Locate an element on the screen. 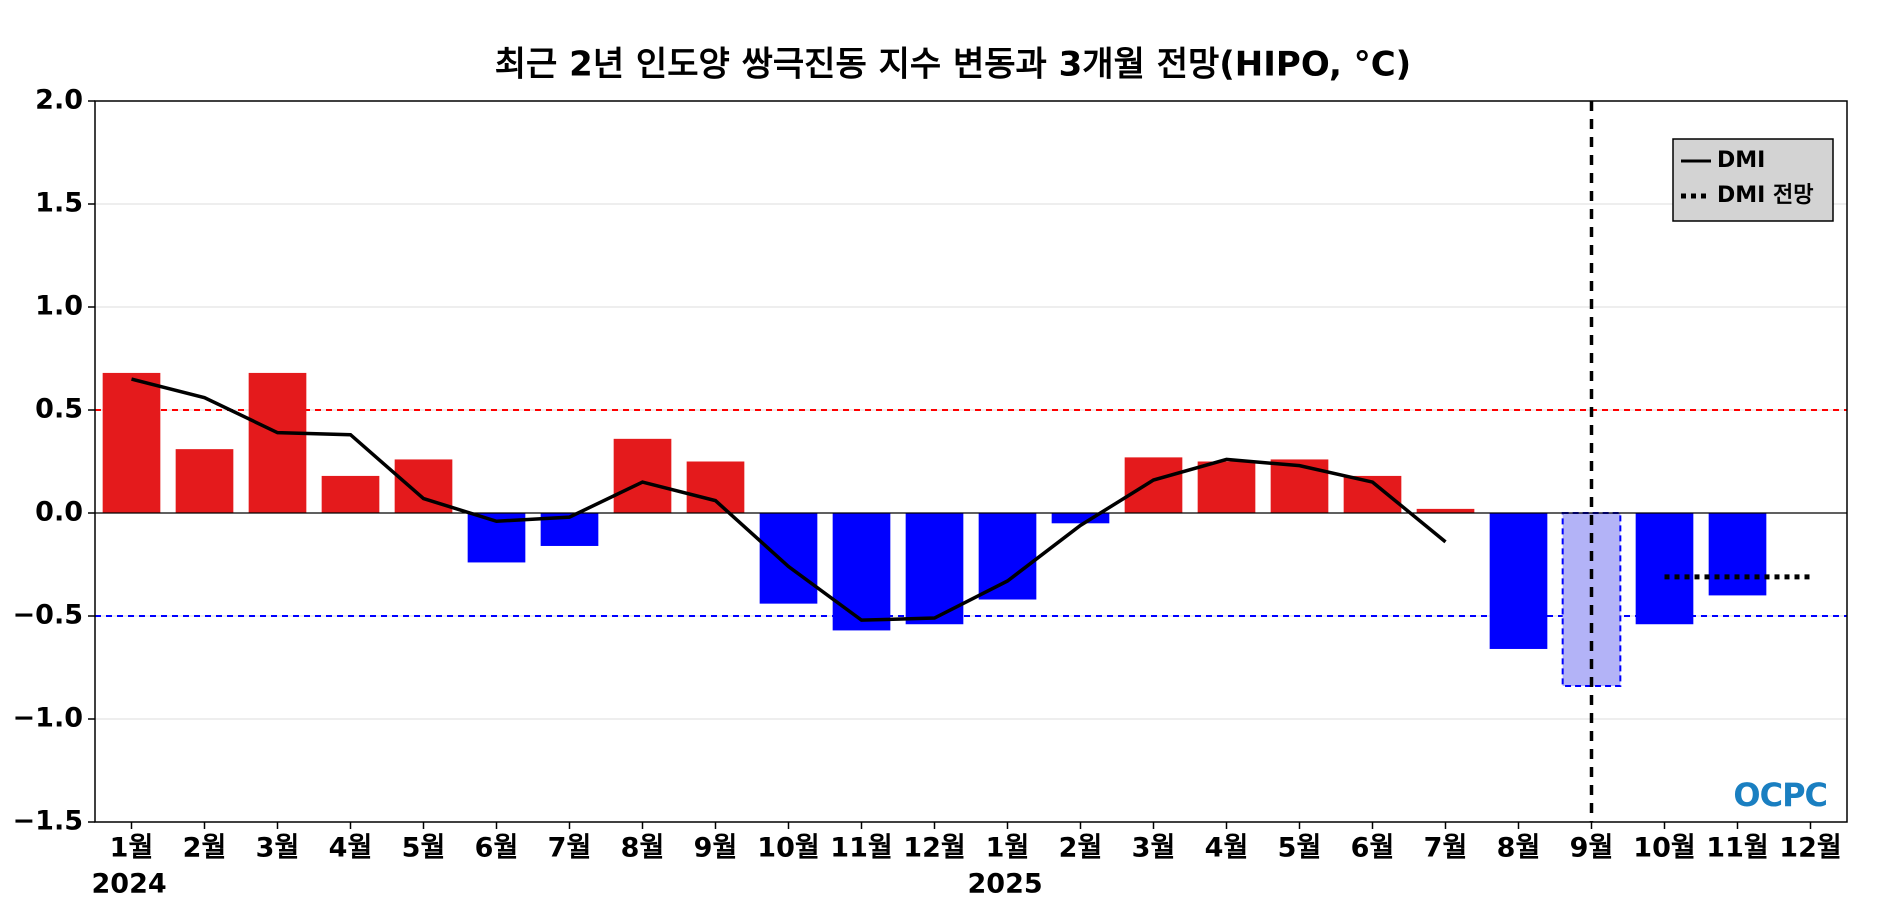 Image resolution: width=1900 pixels, height=900 pixels. y-tick-label: −1.0 is located at coordinates (48, 718).